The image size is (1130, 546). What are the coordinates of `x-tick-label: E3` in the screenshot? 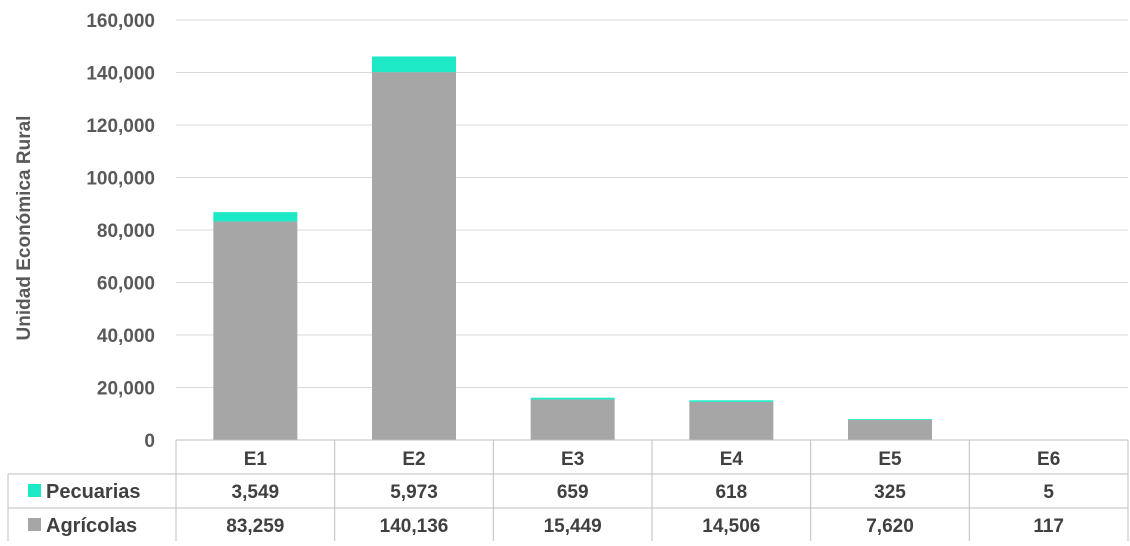 It's located at (572, 459).